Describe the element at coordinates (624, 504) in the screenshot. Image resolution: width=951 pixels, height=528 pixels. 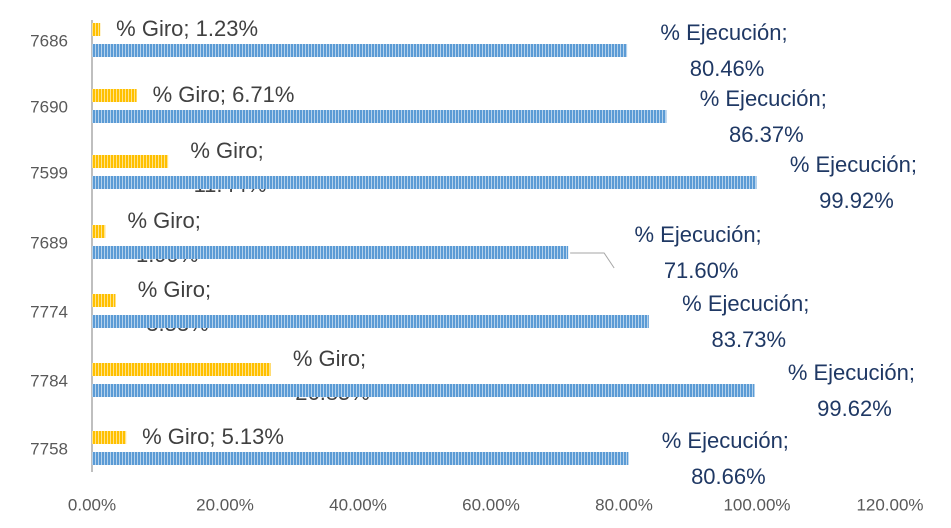
I see `x-tick-label: 80.00%` at that location.